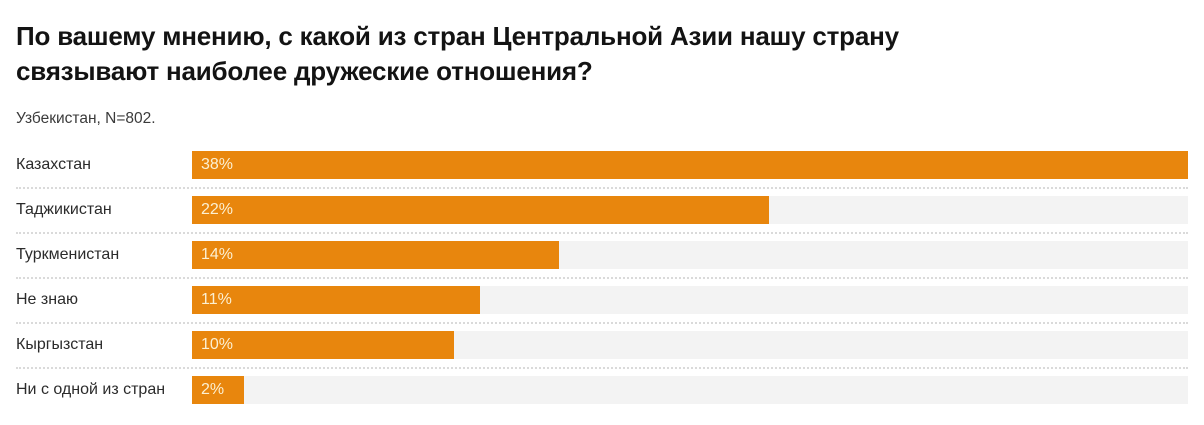 The width and height of the screenshot is (1204, 425). Describe the element at coordinates (480, 210) in the screenshot. I see `bar: 22%` at that location.